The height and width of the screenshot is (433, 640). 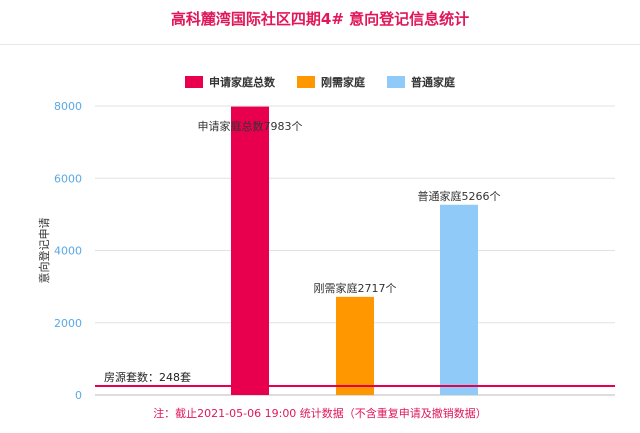 I want to click on y-axis-label: 意向登记申请, so click(x=44, y=251).